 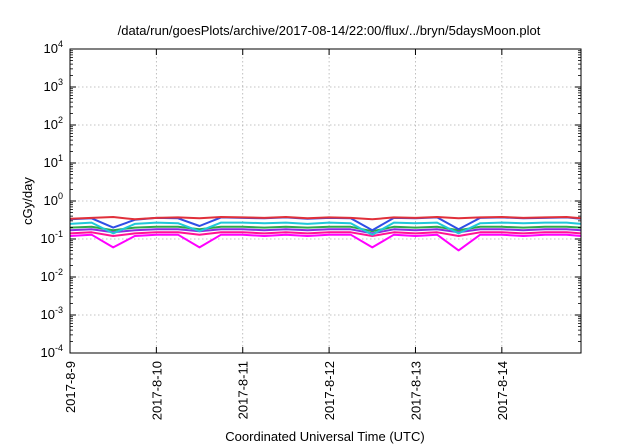 I want to click on x-tick-label: 2017-8-9, so click(x=70, y=387).